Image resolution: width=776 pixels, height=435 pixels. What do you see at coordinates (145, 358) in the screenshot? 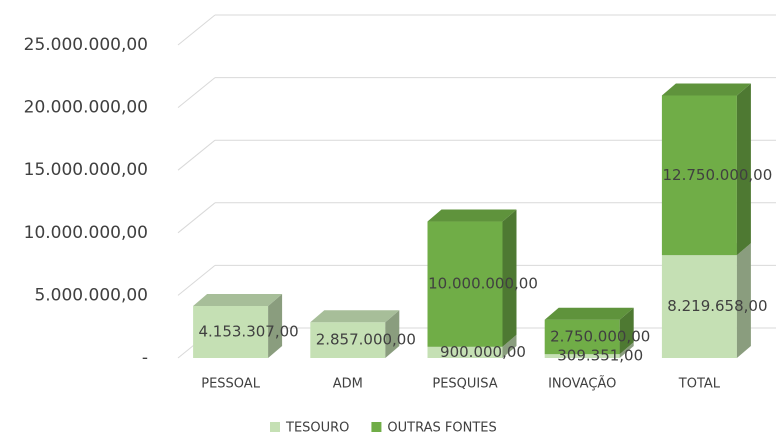
I see `y-tick-label: -` at bounding box center [145, 358].